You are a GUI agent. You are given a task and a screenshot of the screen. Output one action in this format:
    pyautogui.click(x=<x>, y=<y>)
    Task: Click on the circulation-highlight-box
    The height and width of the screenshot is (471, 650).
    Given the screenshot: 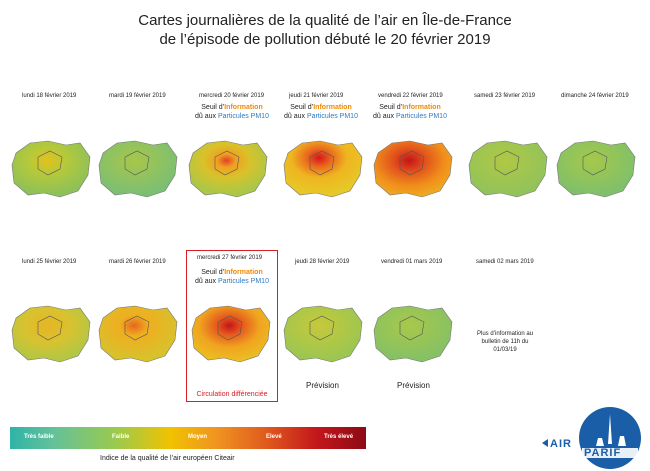 What is the action you would take?
    pyautogui.click(x=232, y=326)
    